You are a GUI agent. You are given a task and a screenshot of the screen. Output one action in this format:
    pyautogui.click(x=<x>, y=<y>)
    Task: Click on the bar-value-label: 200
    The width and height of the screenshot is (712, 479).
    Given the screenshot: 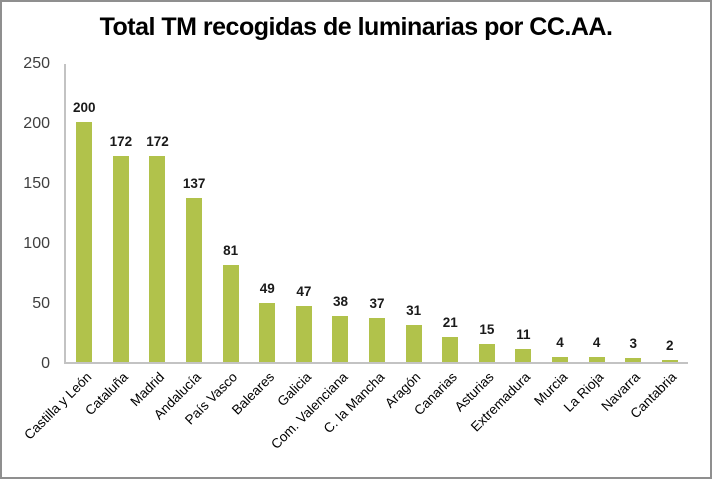 What is the action you would take?
    pyautogui.click(x=84, y=107)
    